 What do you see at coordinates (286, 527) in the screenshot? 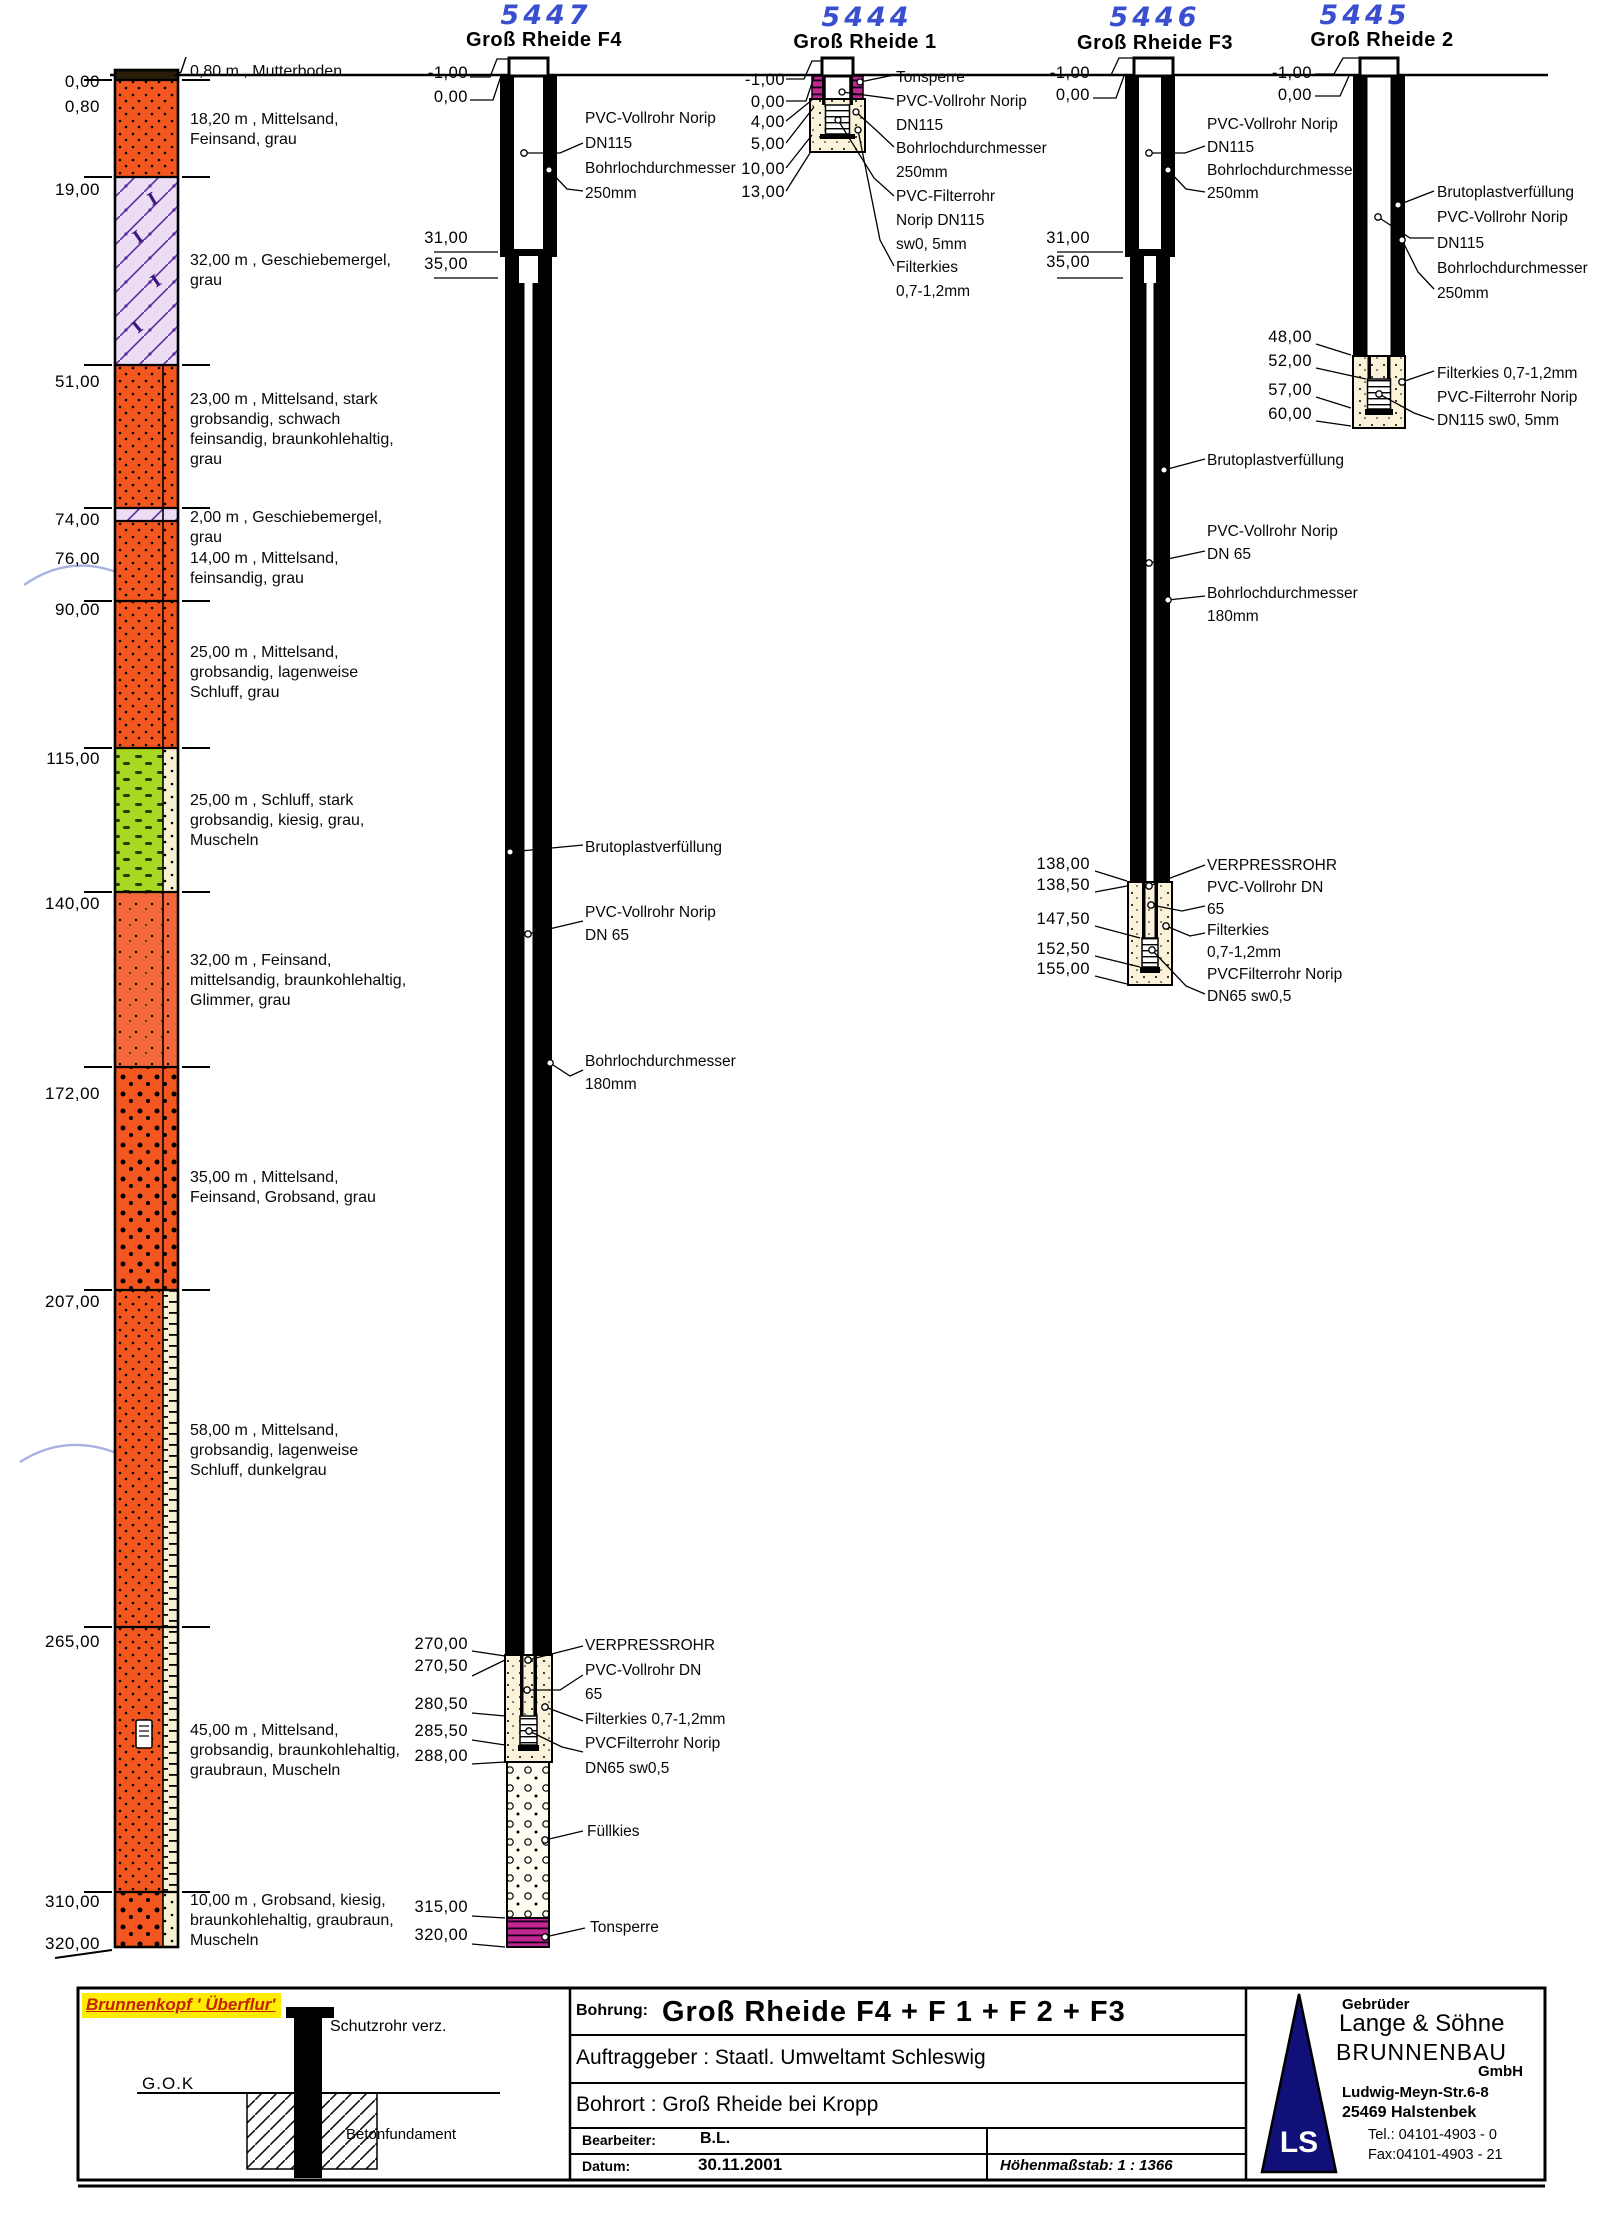
I see `stratum-description: 2,00 m , Geschiebemergel, grau` at bounding box center [286, 527].